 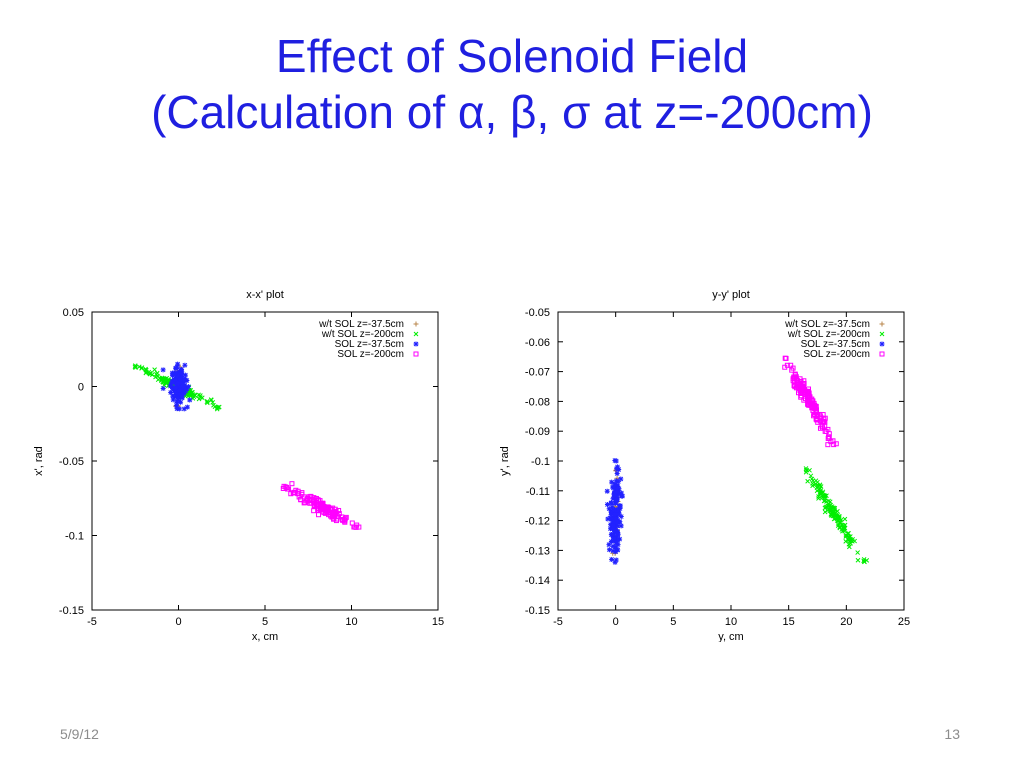 What do you see at coordinates (537, 611) in the screenshot?
I see `y-tick-label: -0.15` at bounding box center [537, 611].